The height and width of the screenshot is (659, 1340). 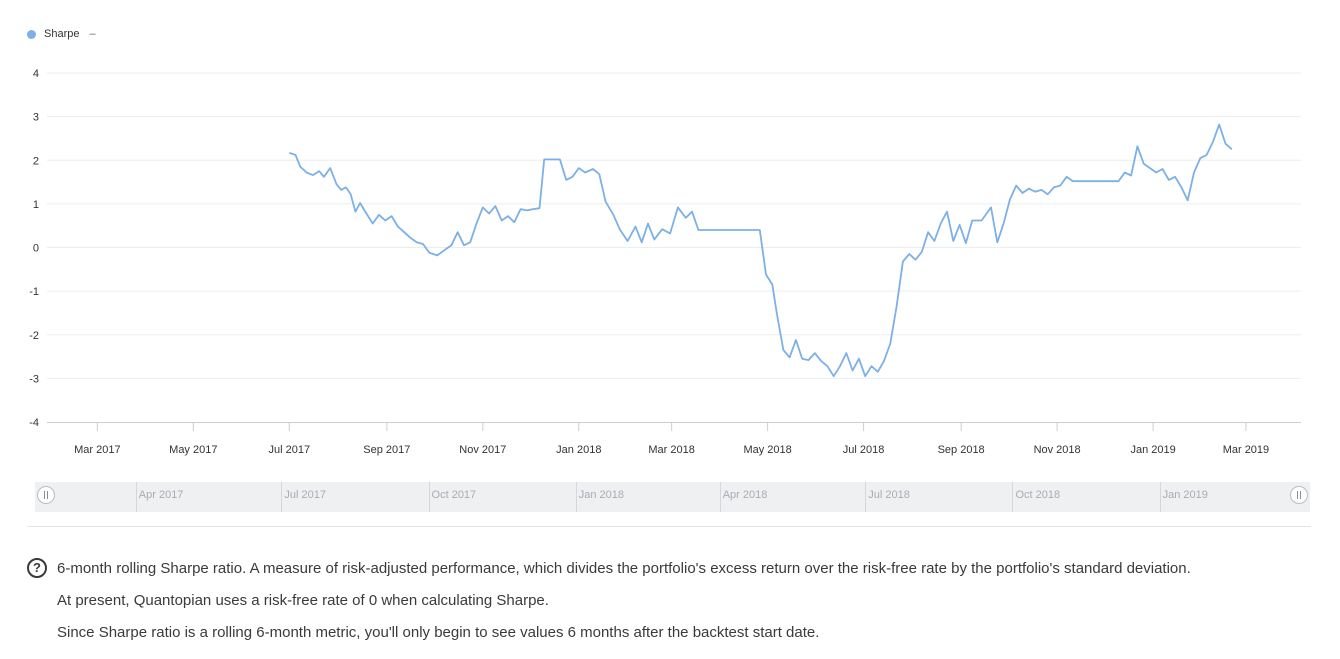 I want to click on chart-legend: Sharpe –, so click(x=61, y=34).